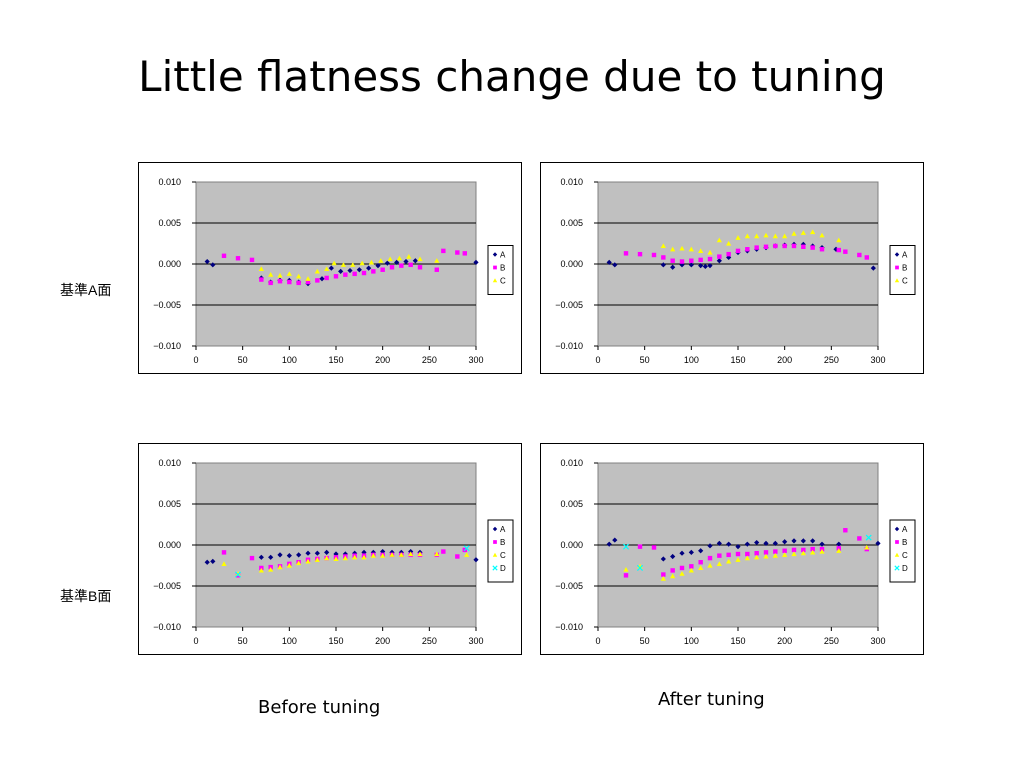  I want to click on slide-title: Little flatness change due to tuning, so click(512, 76).